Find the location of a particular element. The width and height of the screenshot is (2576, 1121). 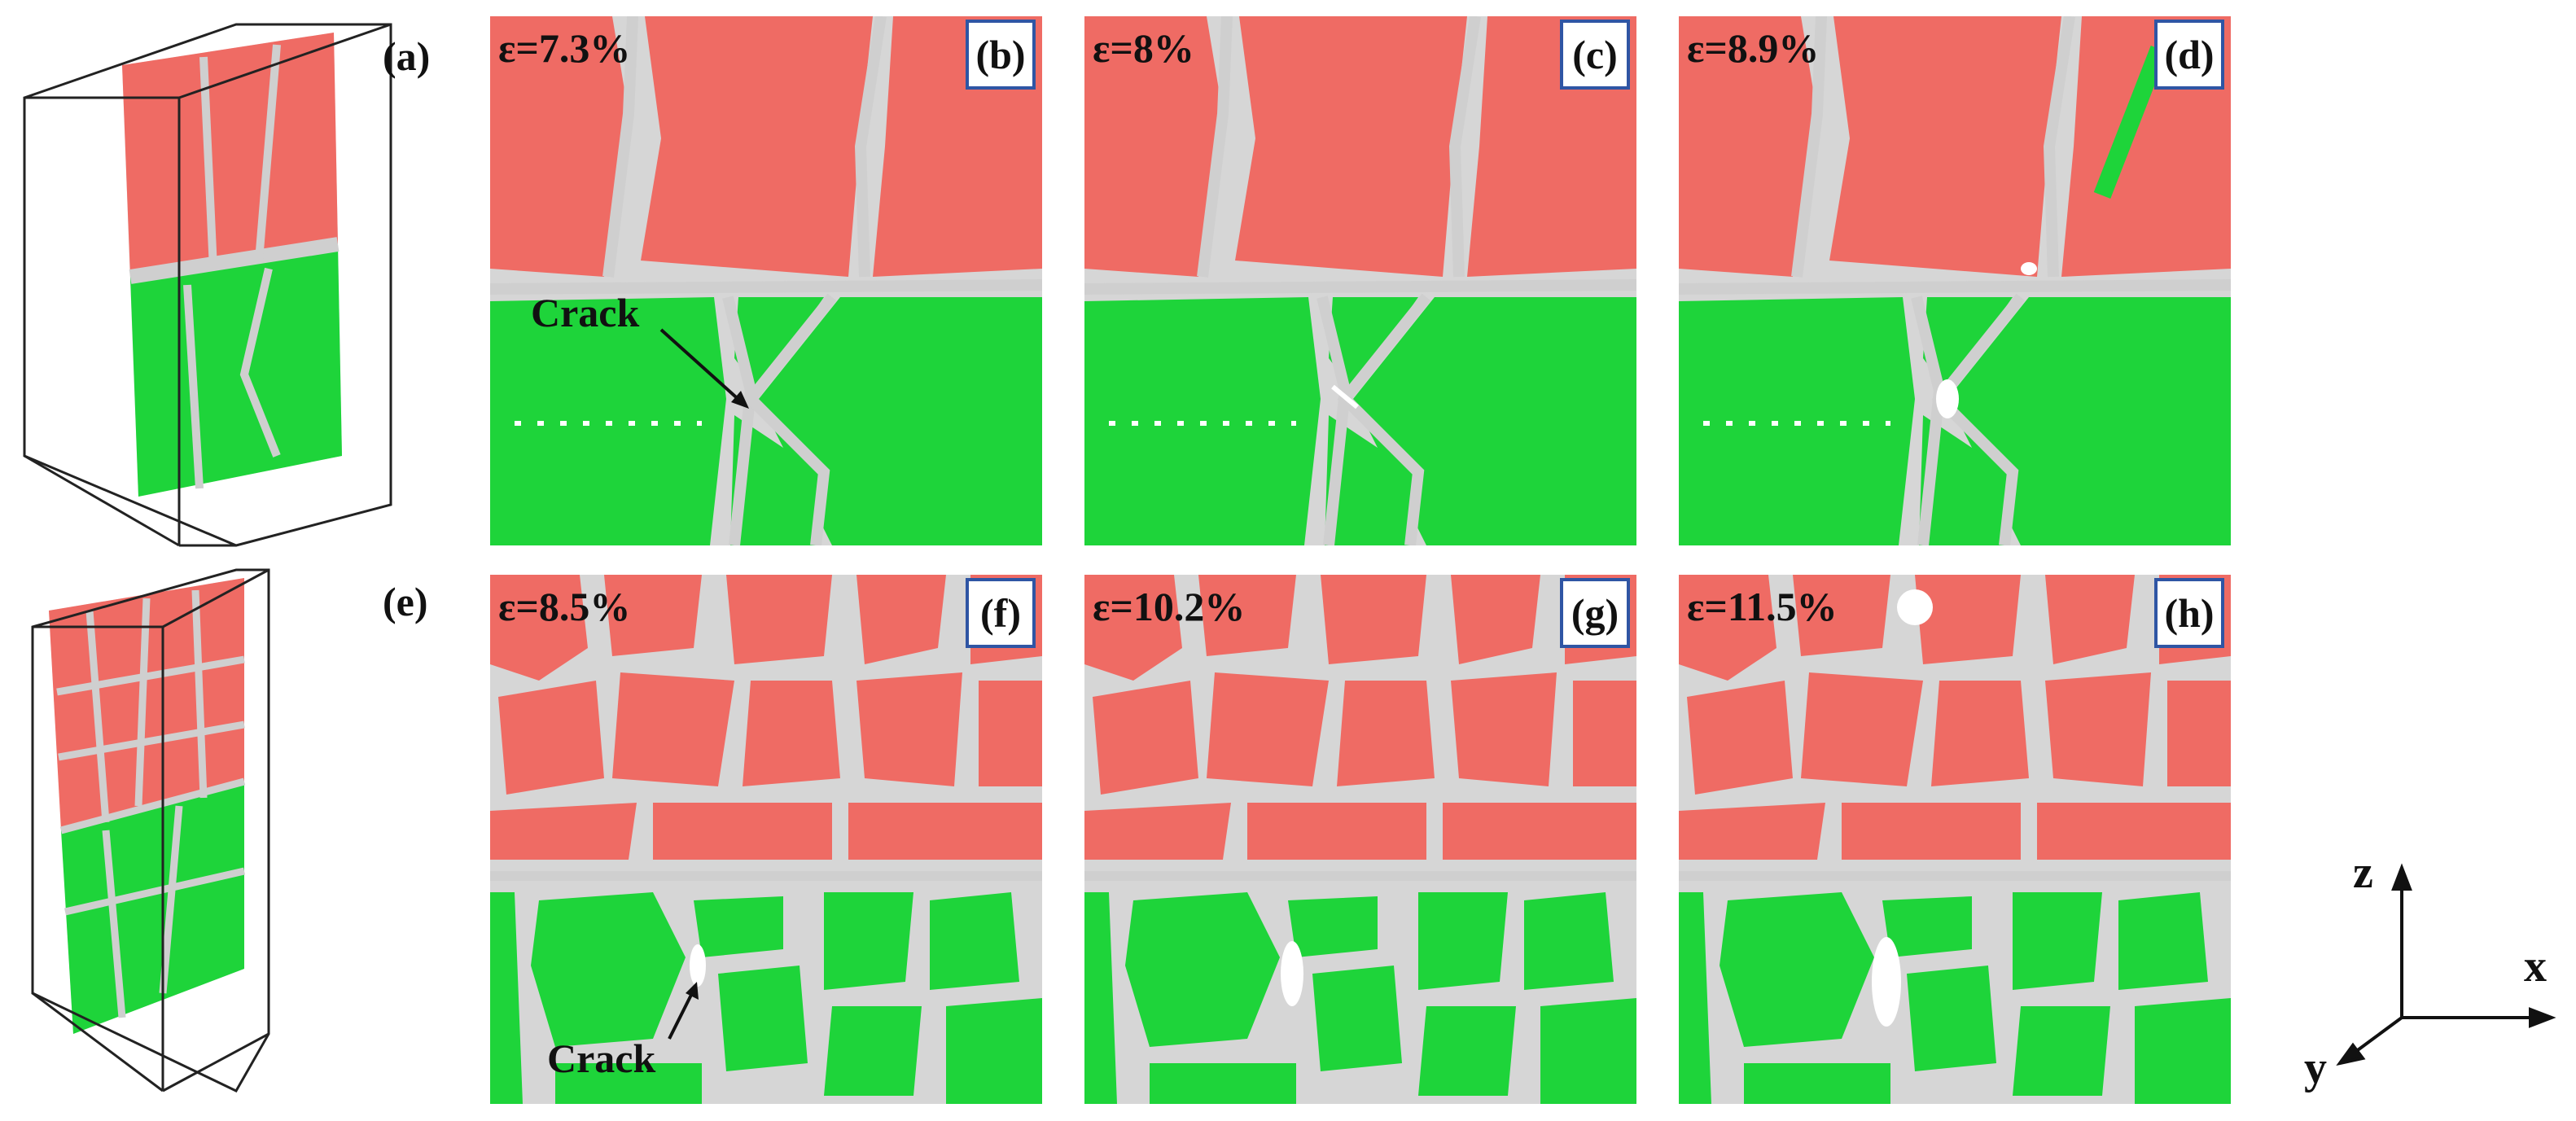

coordinate-triad: z x y is located at coordinates (2422, 977).